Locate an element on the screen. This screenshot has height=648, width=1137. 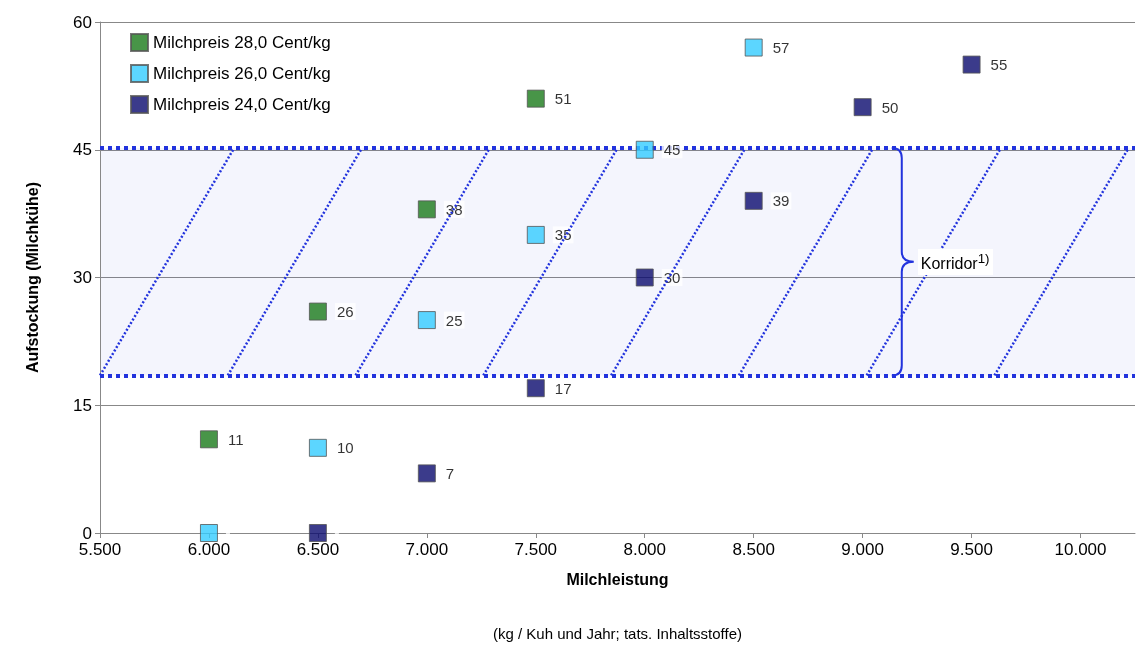
x-tick-label: 6.000 is located at coordinates (209, 549).